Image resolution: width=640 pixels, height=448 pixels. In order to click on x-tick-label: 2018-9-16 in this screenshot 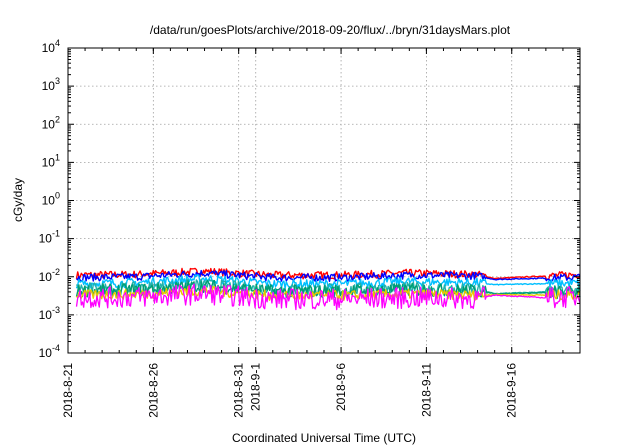, I will do `click(512, 390)`.